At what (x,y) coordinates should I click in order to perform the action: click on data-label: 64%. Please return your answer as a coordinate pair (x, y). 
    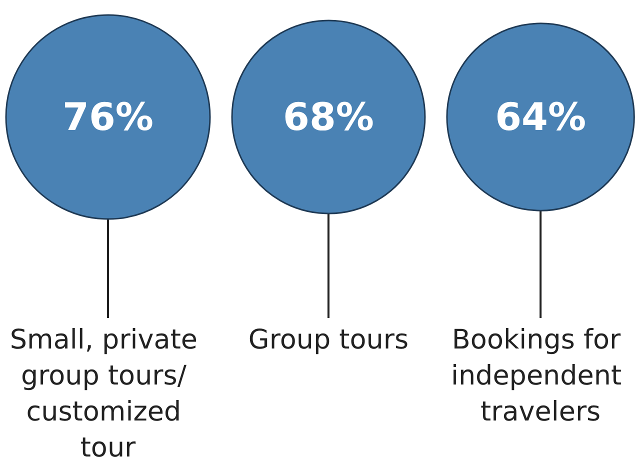
    Looking at the image, I should click on (540, 117).